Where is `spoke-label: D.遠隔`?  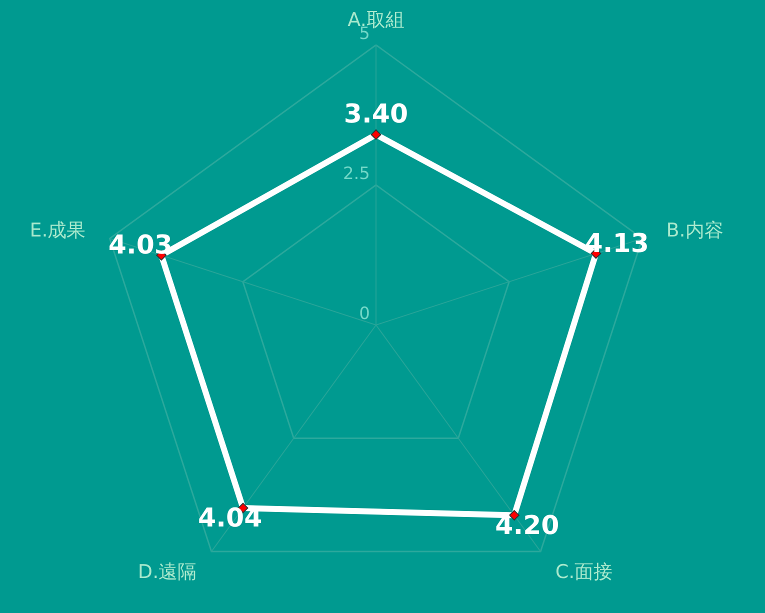
spoke-label: D.遠隔 is located at coordinates (167, 571).